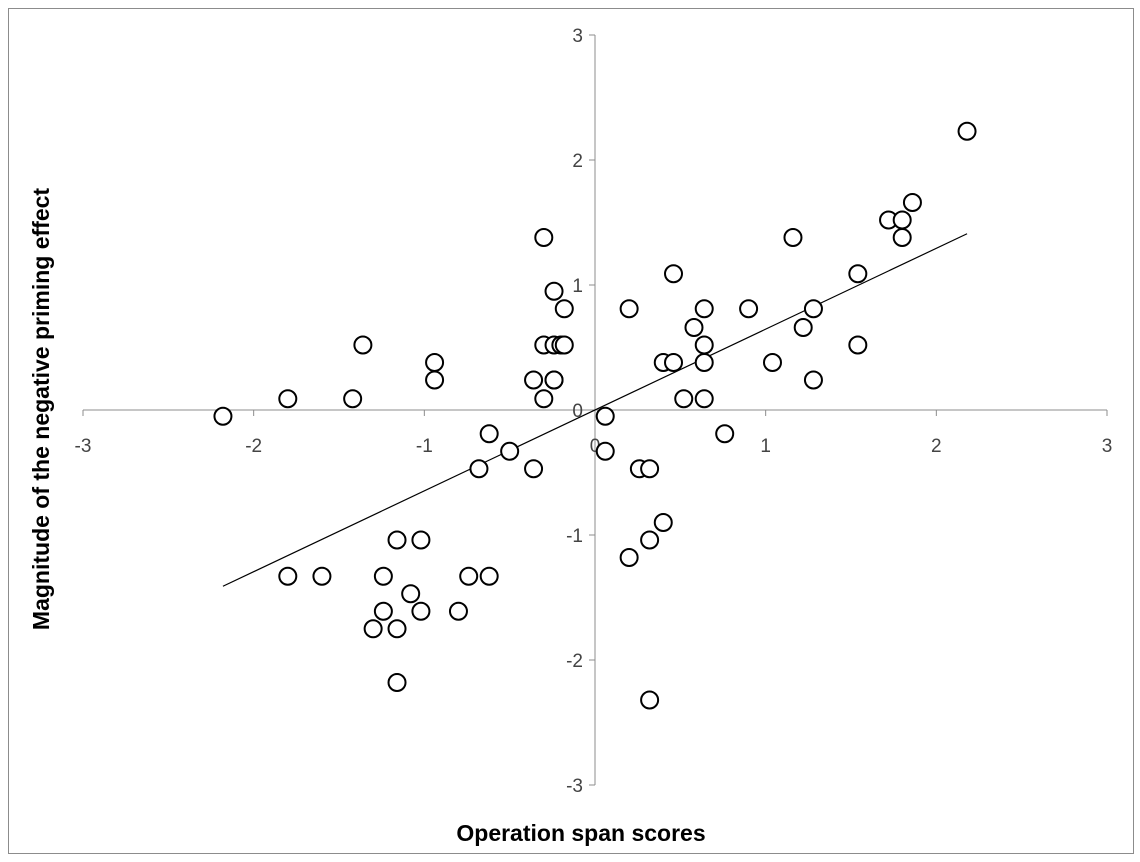  Describe the element at coordinates (765, 446) in the screenshot. I see `x-tick-label: 1` at that location.